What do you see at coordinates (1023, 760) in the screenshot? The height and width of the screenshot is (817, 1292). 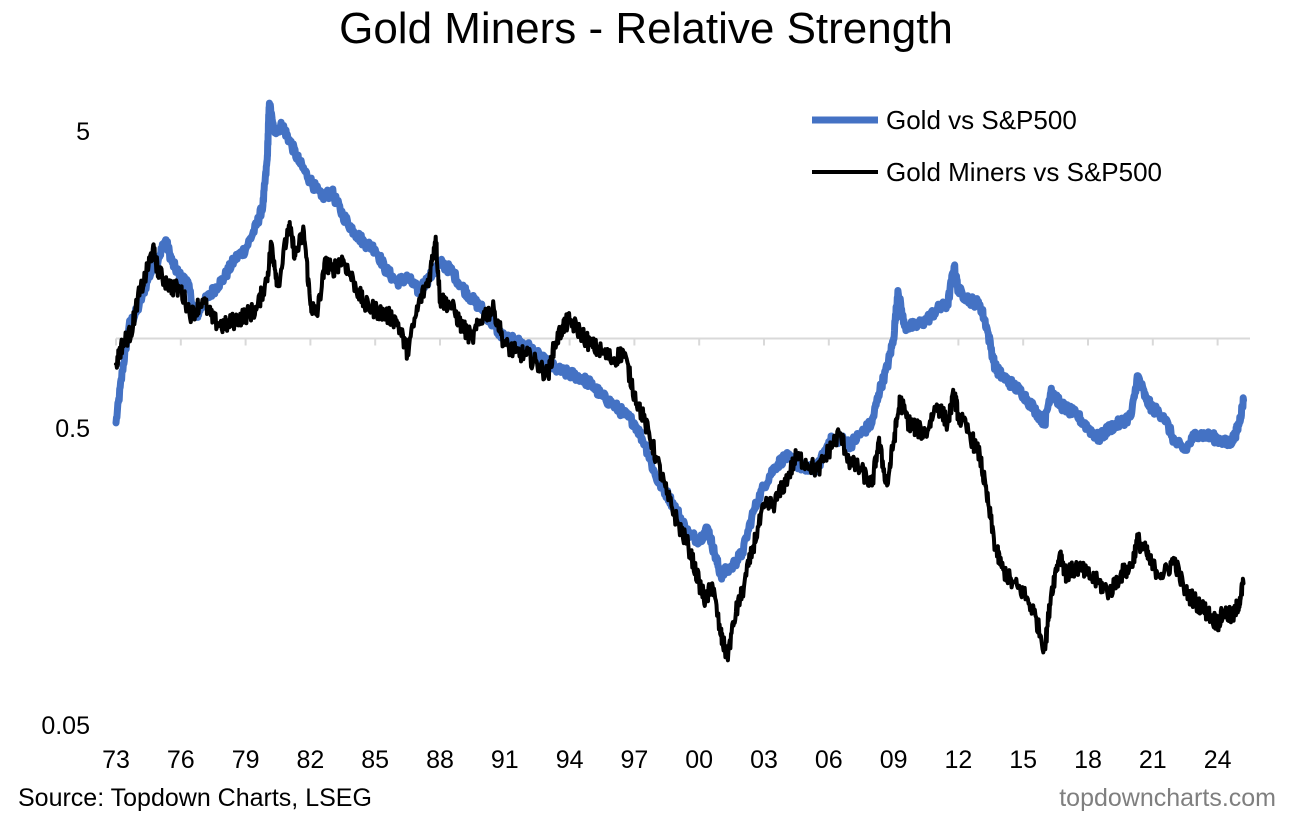 I see `x-tick-label: 15` at bounding box center [1023, 760].